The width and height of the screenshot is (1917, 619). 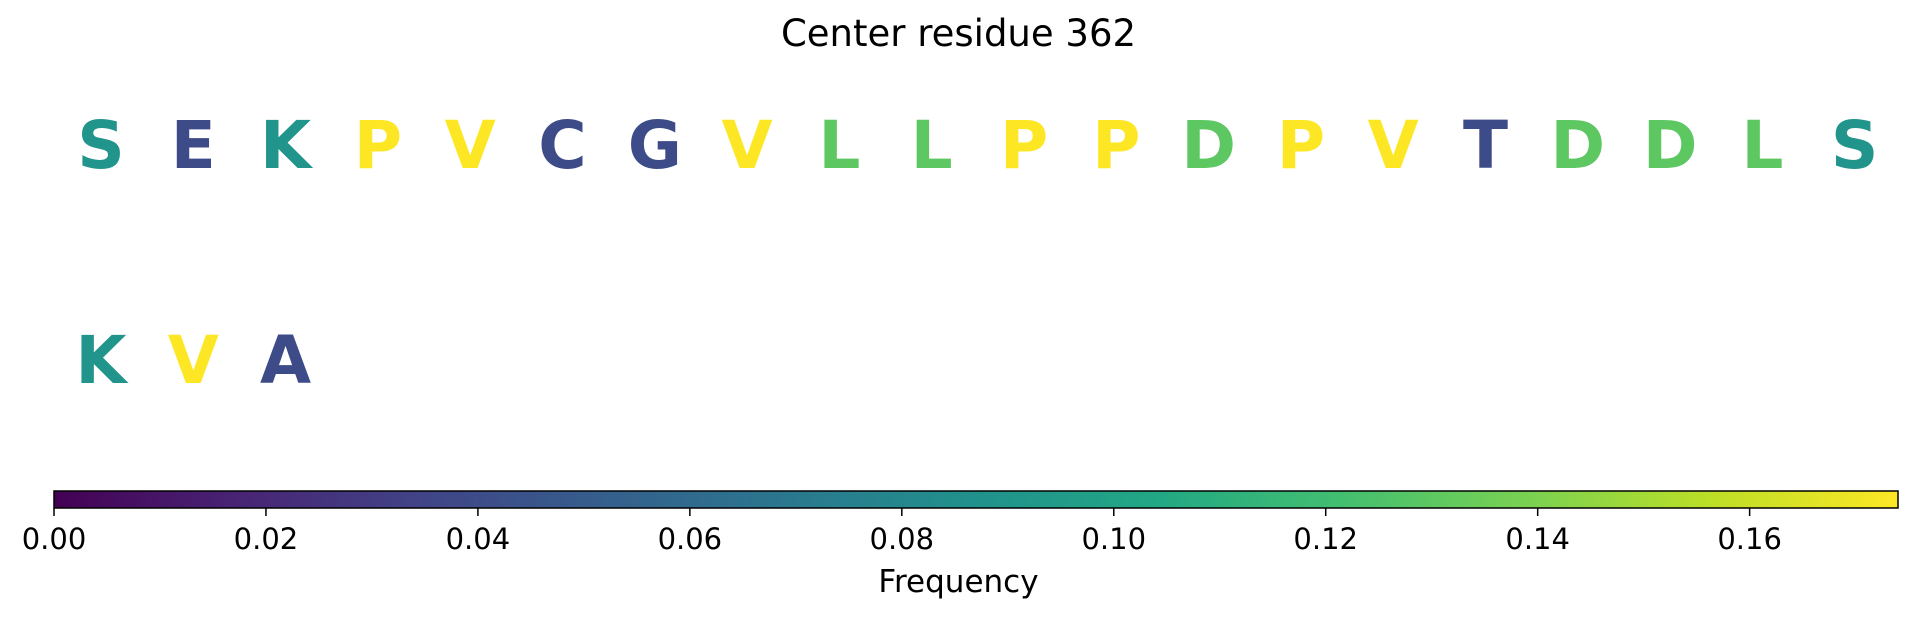 What do you see at coordinates (562, 145) in the screenshot?
I see `residue-letter: C` at bounding box center [562, 145].